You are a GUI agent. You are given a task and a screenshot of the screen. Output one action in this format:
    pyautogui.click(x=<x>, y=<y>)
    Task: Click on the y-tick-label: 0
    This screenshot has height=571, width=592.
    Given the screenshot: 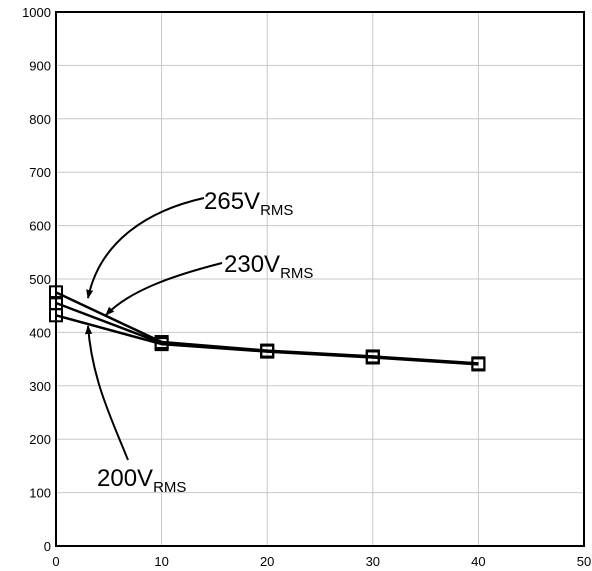 What is the action you would take?
    pyautogui.click(x=47, y=546)
    